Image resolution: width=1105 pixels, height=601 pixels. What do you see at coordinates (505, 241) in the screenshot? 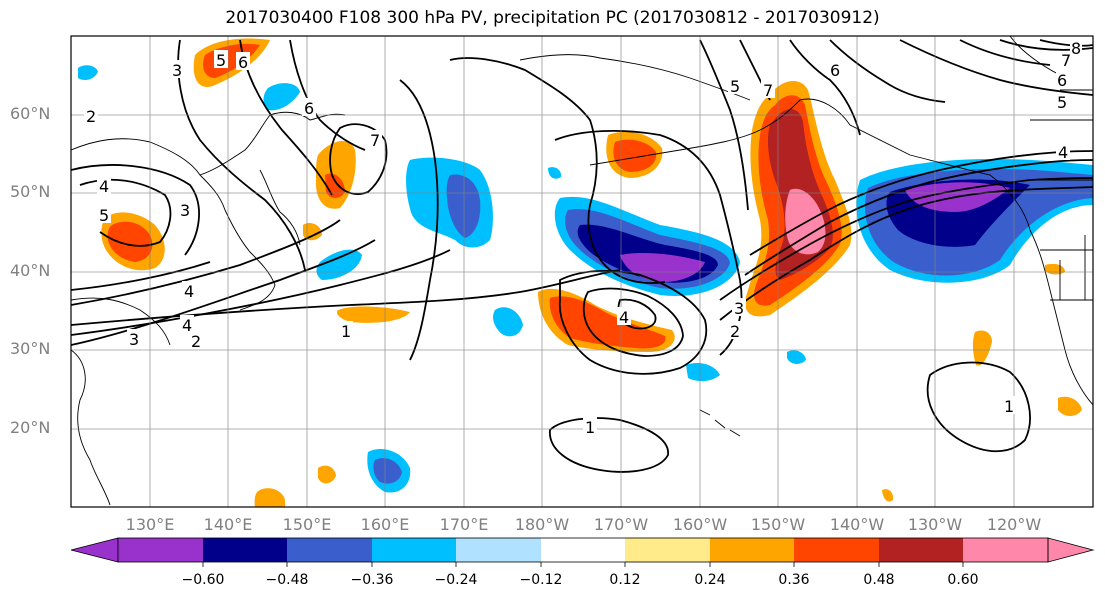
I see `precip-positive-central` at bounding box center [505, 241].